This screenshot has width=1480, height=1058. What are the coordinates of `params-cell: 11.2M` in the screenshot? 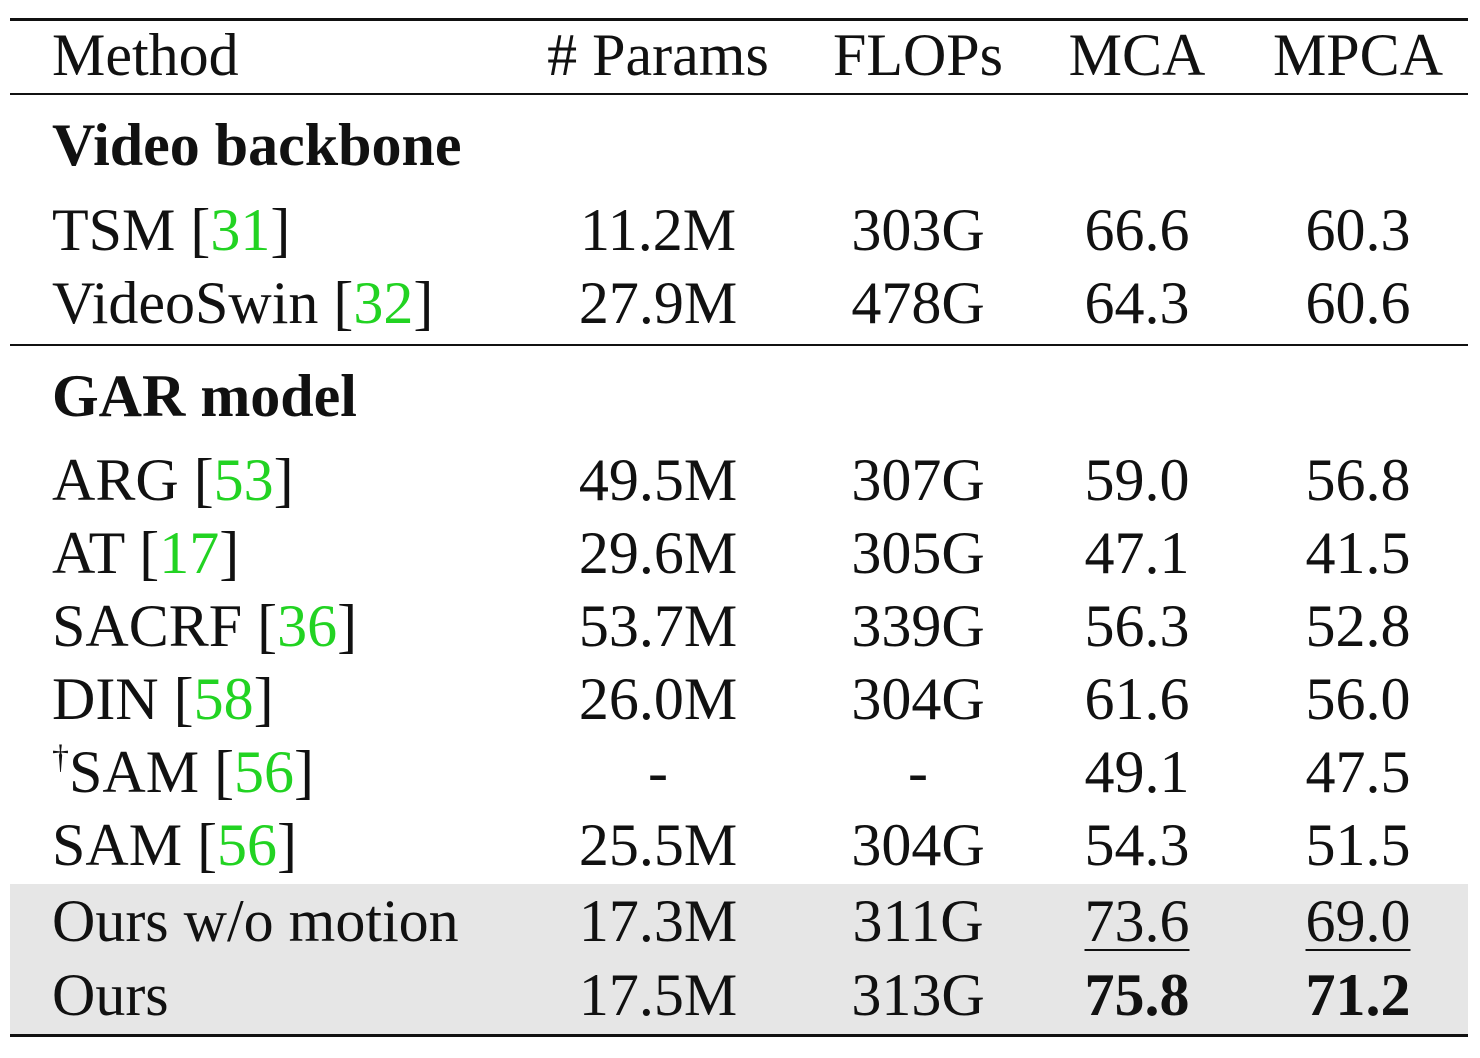 It's located at (658, 230).